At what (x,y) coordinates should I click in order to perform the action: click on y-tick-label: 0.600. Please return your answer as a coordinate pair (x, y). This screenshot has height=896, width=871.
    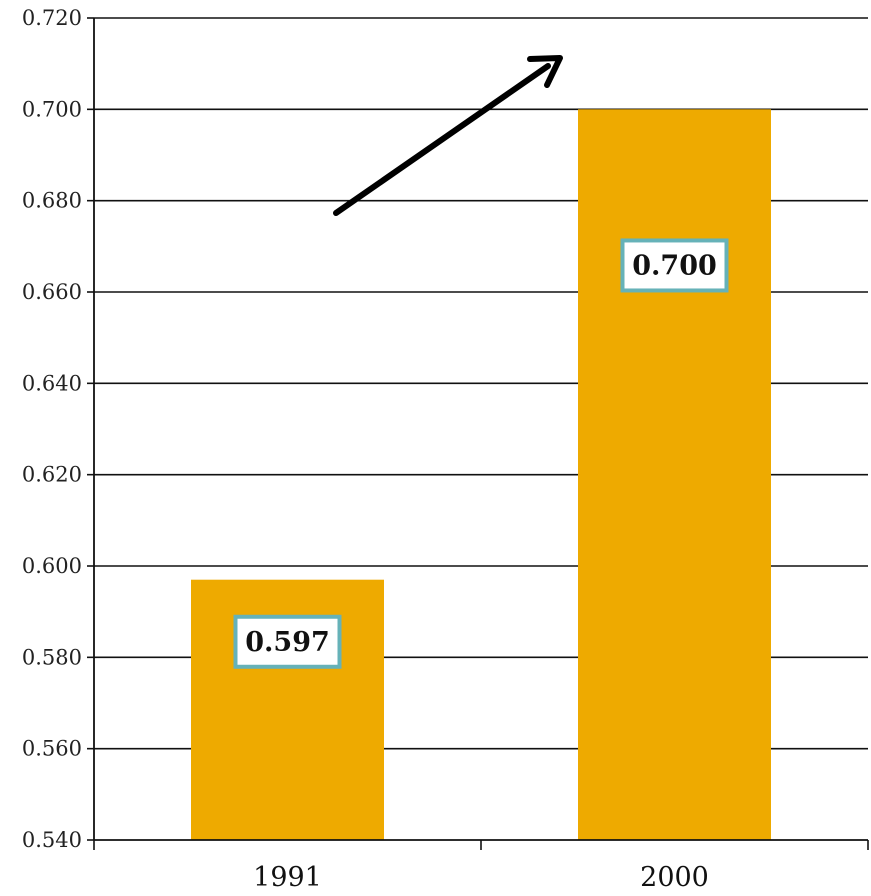
    Looking at the image, I should click on (52, 566).